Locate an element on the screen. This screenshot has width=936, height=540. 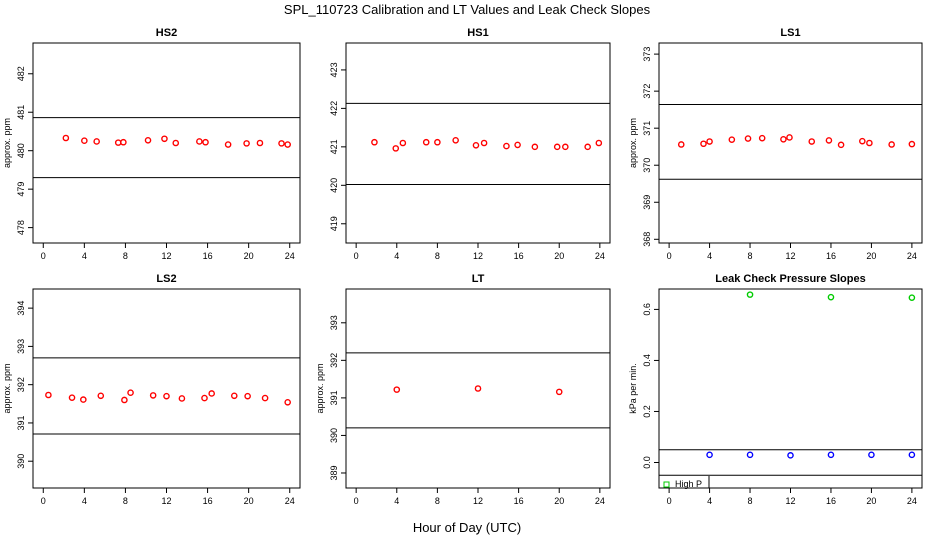
y-tick-label: 390 is located at coordinates (21, 461).